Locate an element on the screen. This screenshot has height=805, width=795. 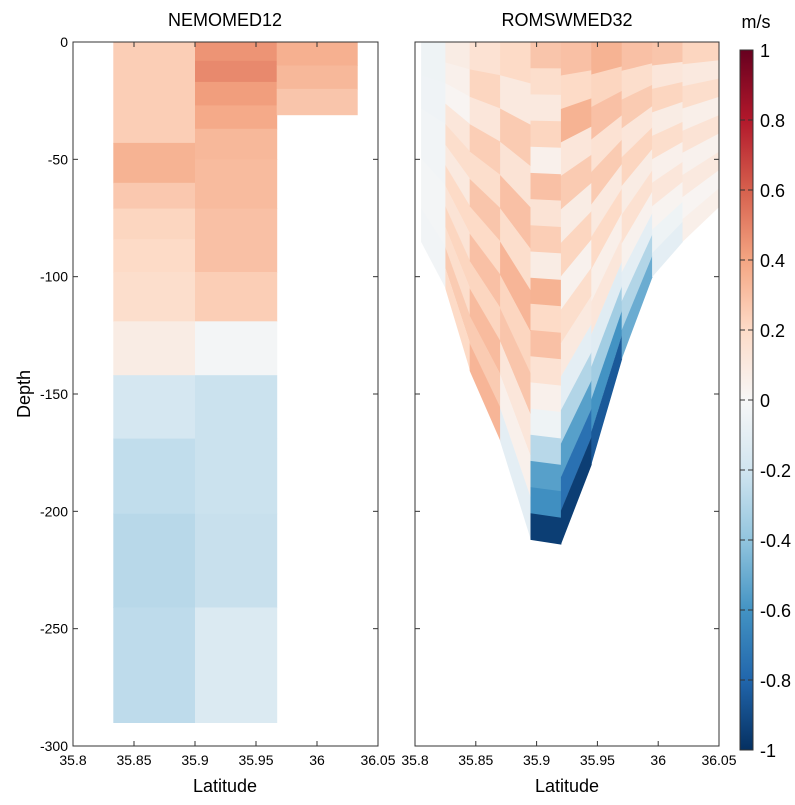
x-tick-label: 36 is located at coordinates (317, 760).